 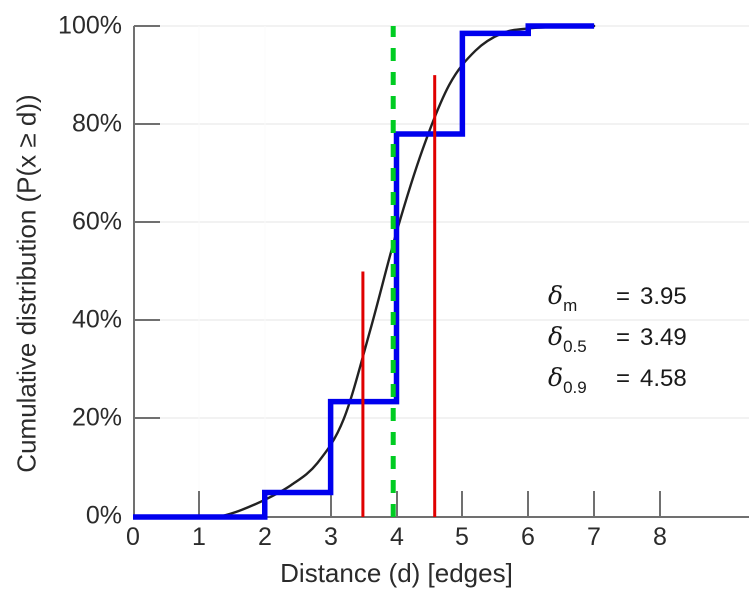 What do you see at coordinates (570, 305) in the screenshot?
I see `delta-subscript: m` at bounding box center [570, 305].